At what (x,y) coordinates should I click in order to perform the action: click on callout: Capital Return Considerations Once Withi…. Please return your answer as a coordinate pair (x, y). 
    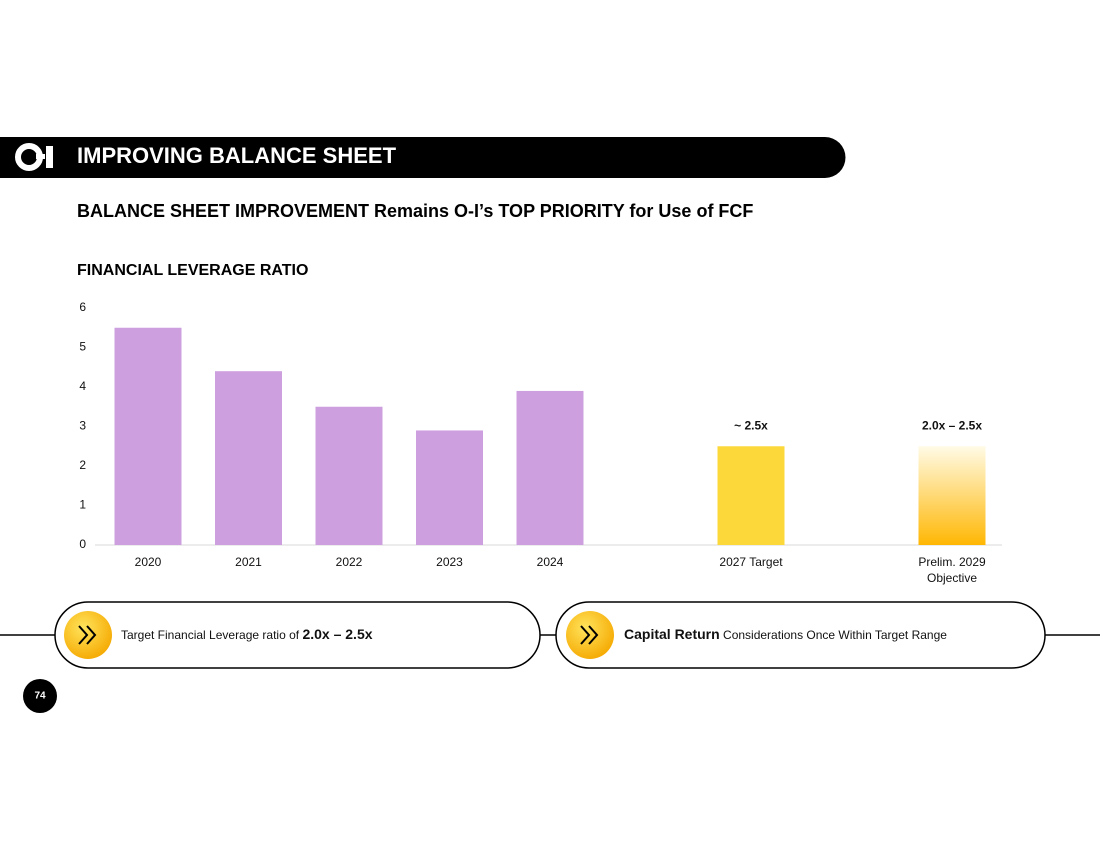
    Looking at the image, I should click on (785, 634).